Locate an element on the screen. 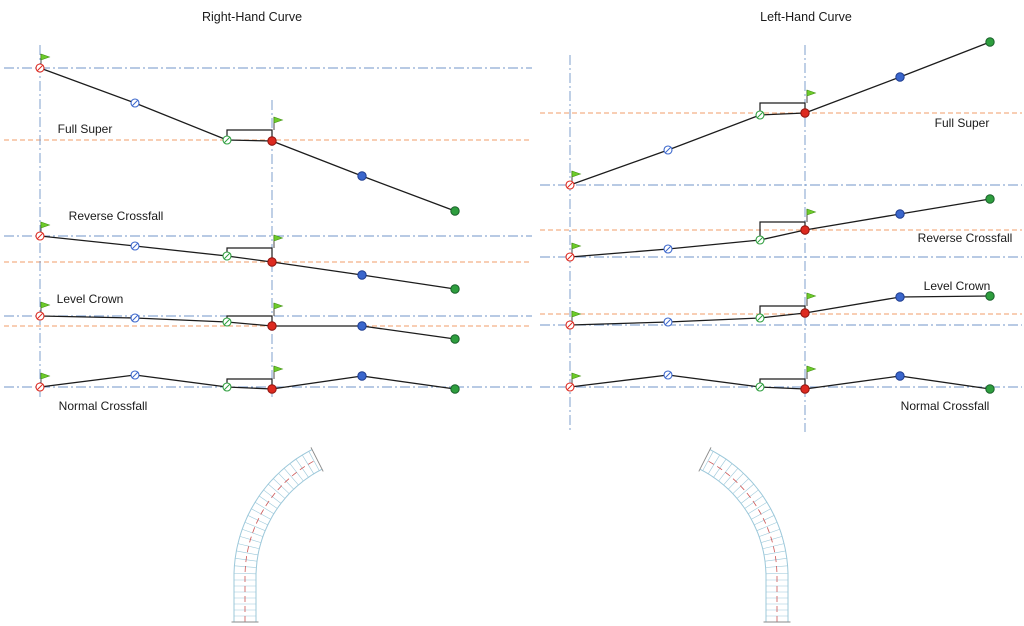 This screenshot has height=626, width=1024. section-label-reverse-crossfall-right: Reverse Crossfall is located at coordinates (116, 216).